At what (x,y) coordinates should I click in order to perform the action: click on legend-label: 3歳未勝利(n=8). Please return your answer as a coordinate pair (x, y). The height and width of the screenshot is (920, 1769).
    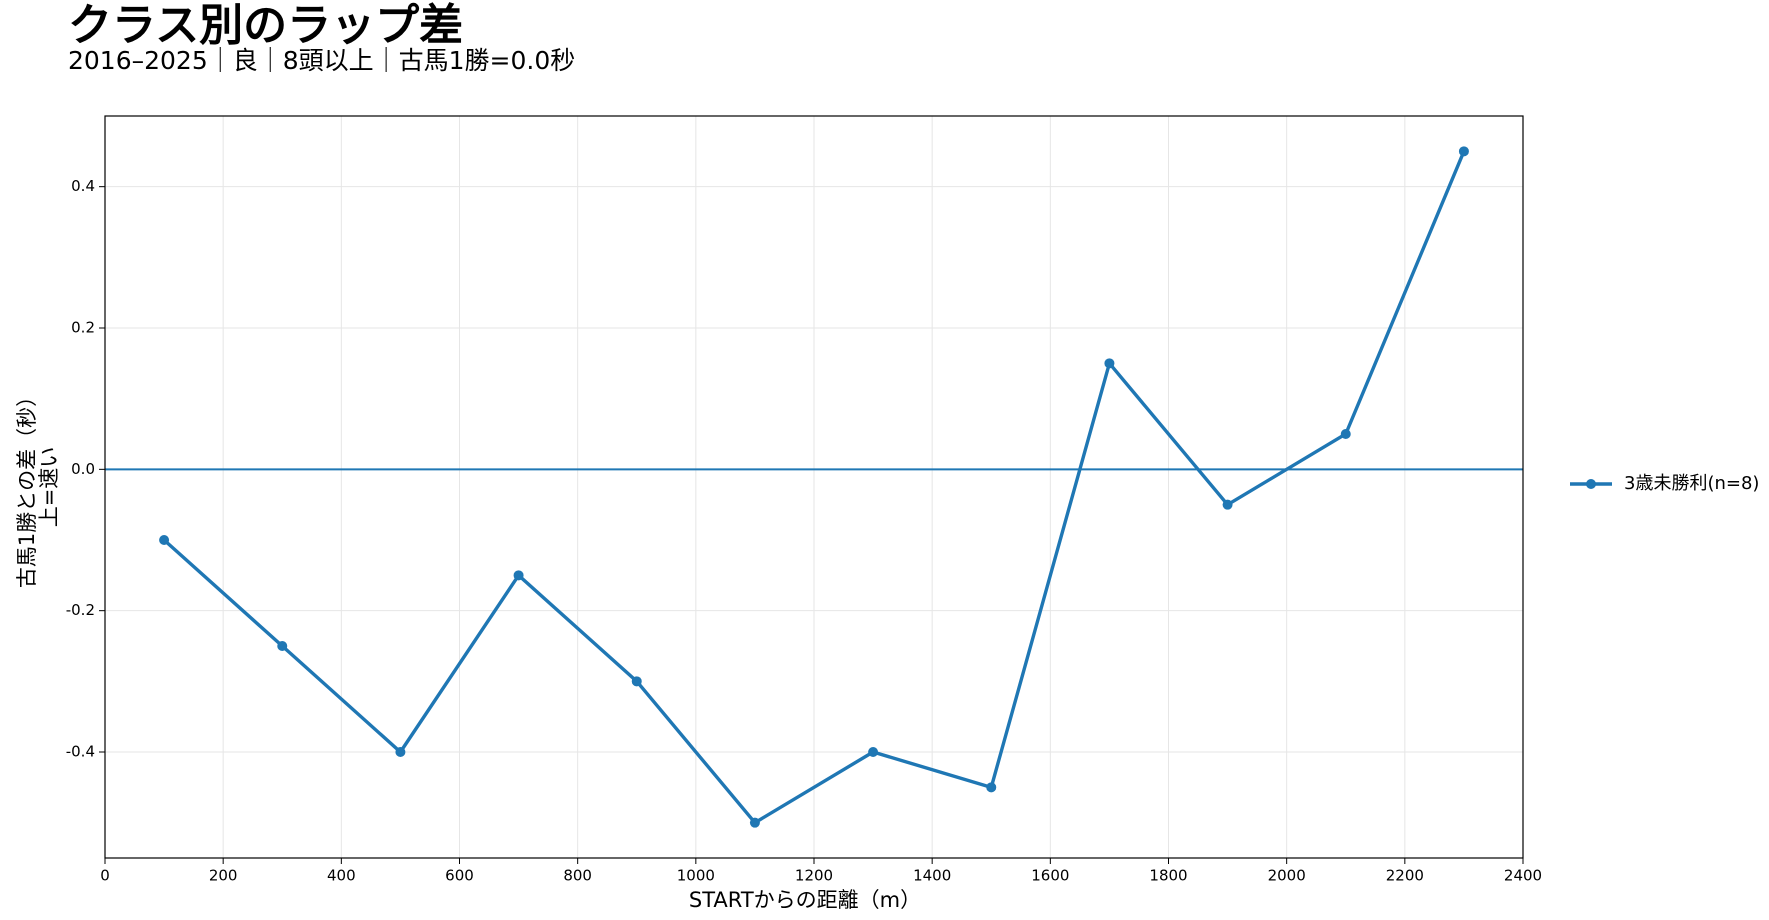
    Looking at the image, I should click on (1691, 483).